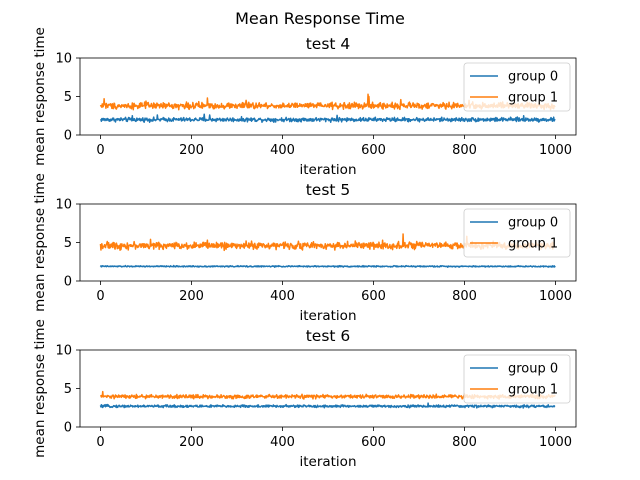  What do you see at coordinates (328, 336) in the screenshot?
I see `subplot-title: test 6` at bounding box center [328, 336].